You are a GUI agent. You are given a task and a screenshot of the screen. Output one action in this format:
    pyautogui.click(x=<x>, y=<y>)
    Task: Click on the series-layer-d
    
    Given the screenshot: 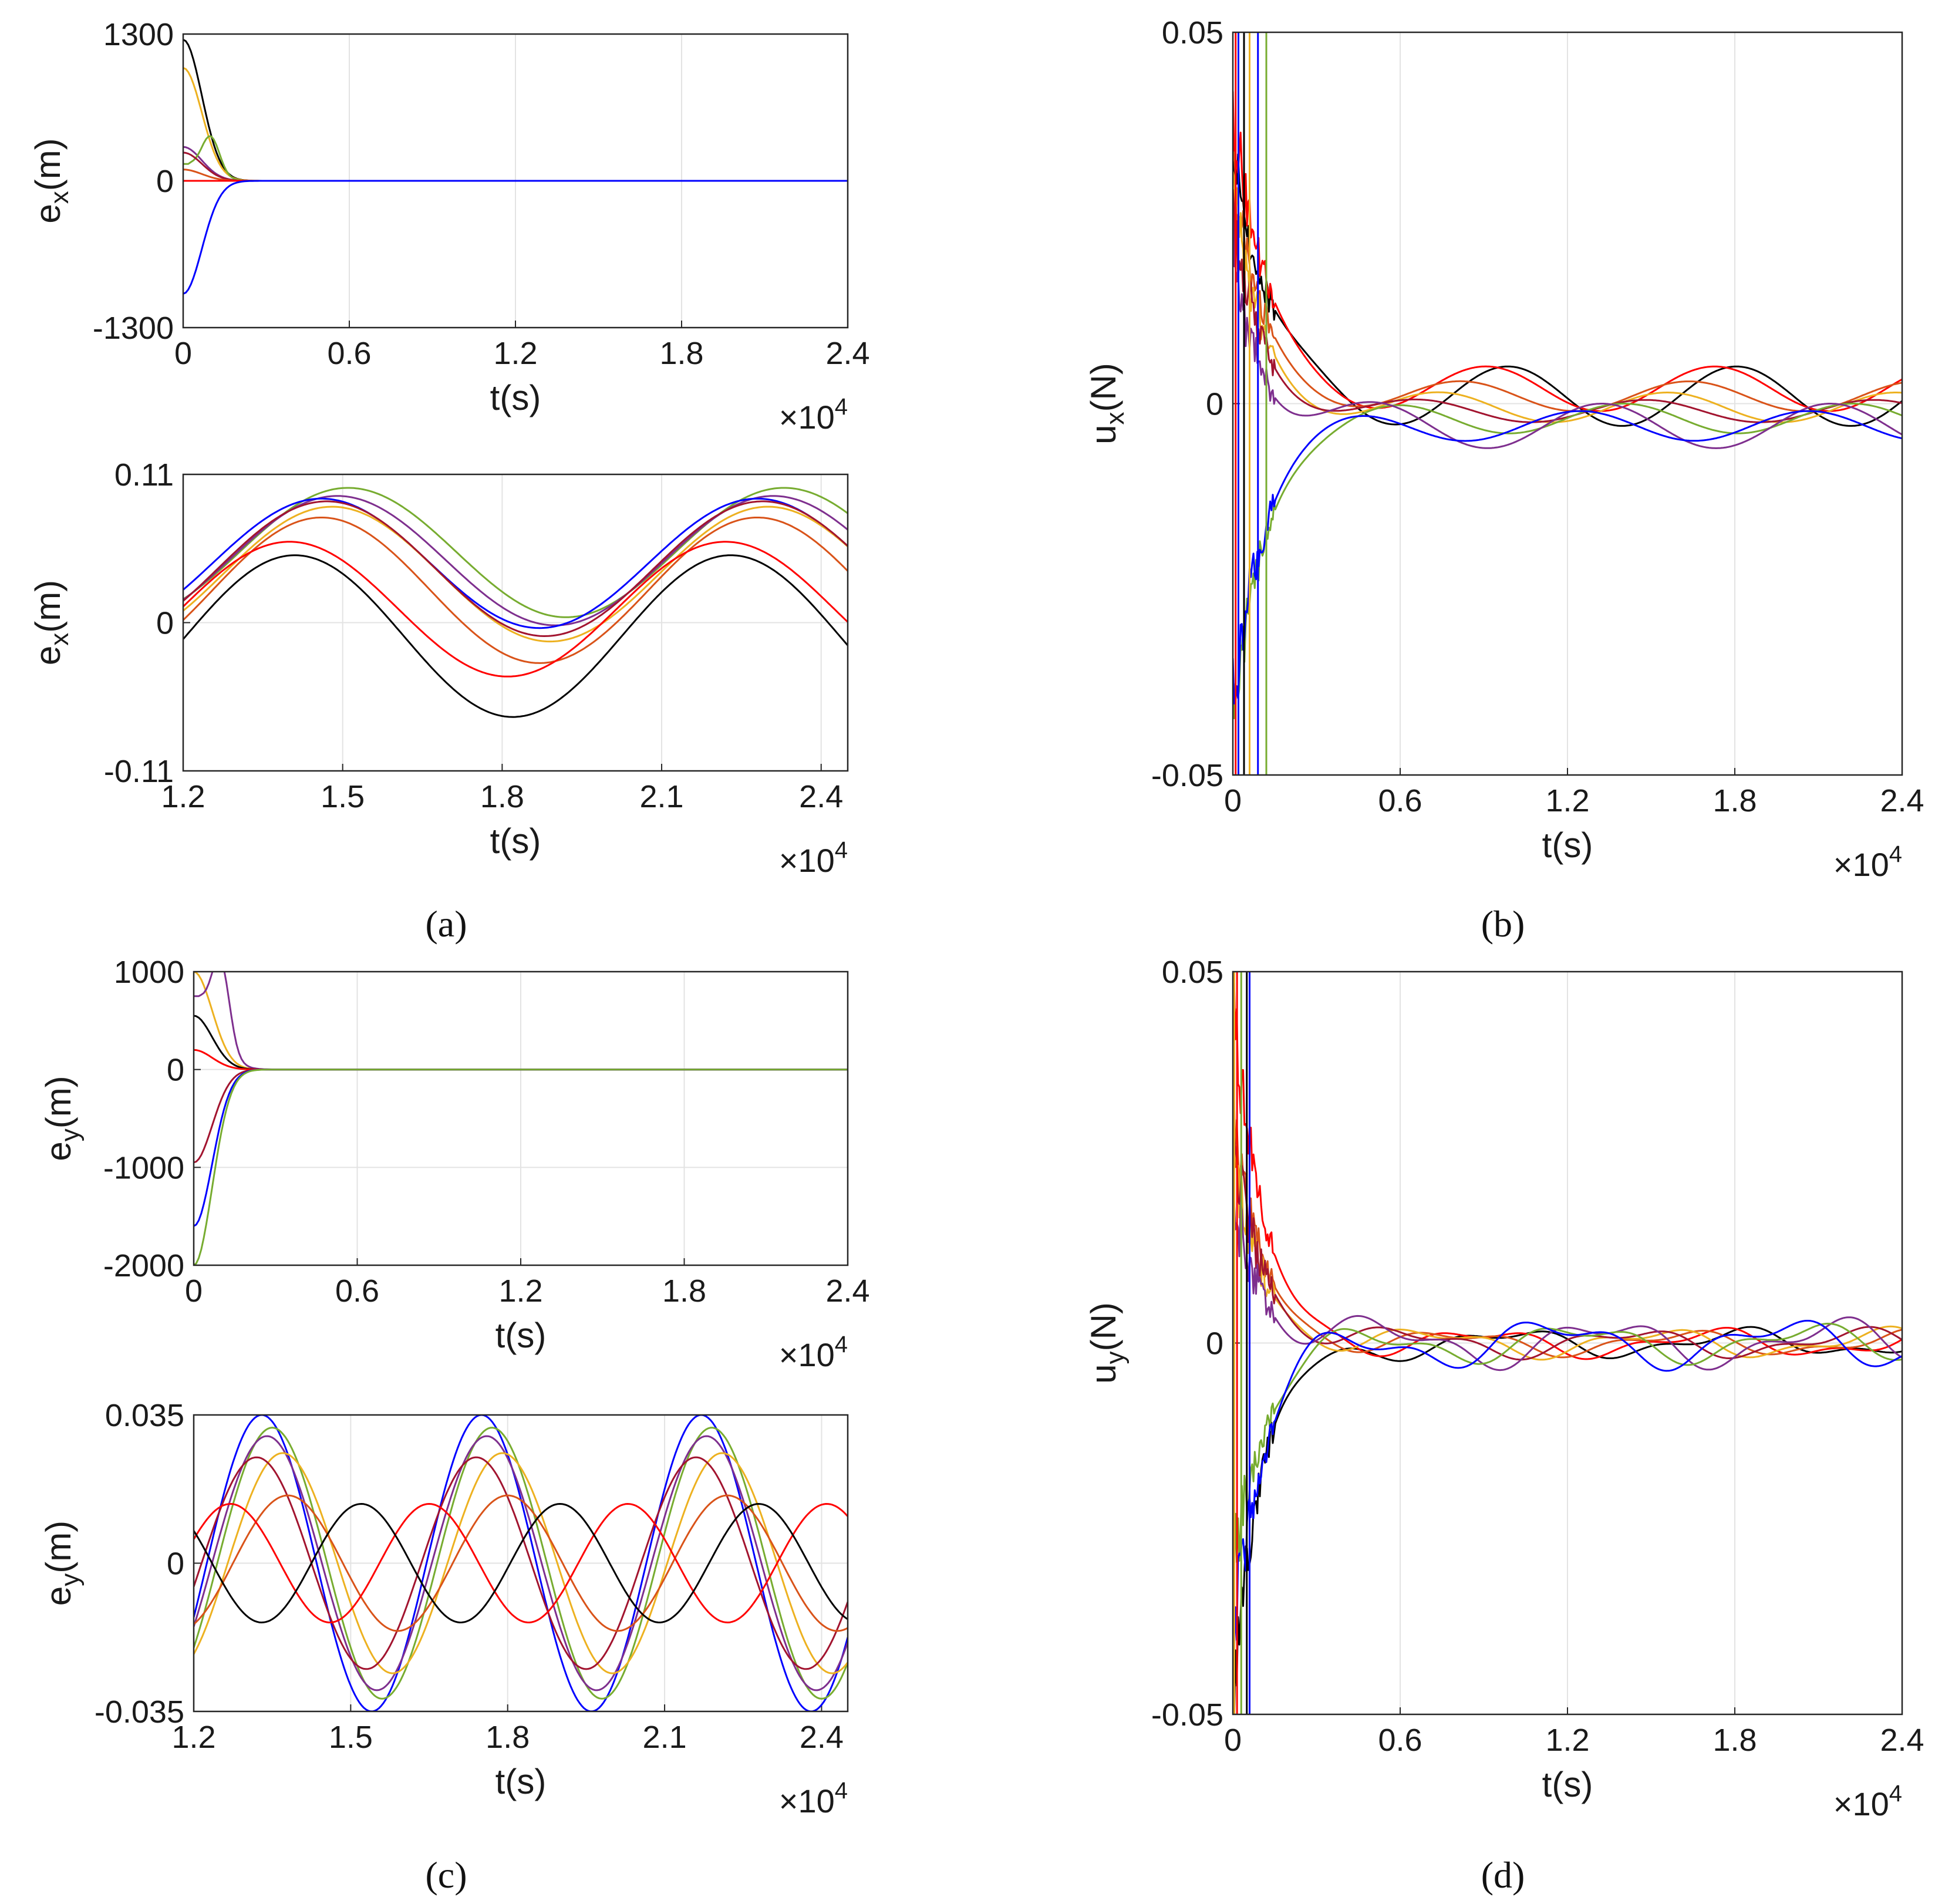 What is the action you would take?
    pyautogui.click(x=1567, y=1343)
    